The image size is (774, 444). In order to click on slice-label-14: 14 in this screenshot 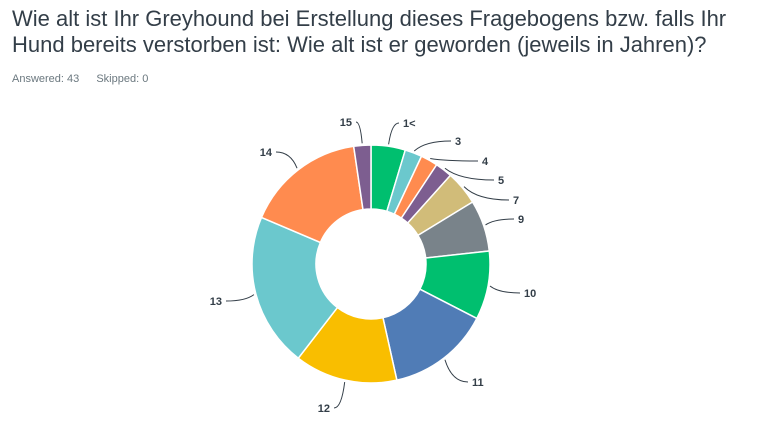, I will do `click(266, 153)`.